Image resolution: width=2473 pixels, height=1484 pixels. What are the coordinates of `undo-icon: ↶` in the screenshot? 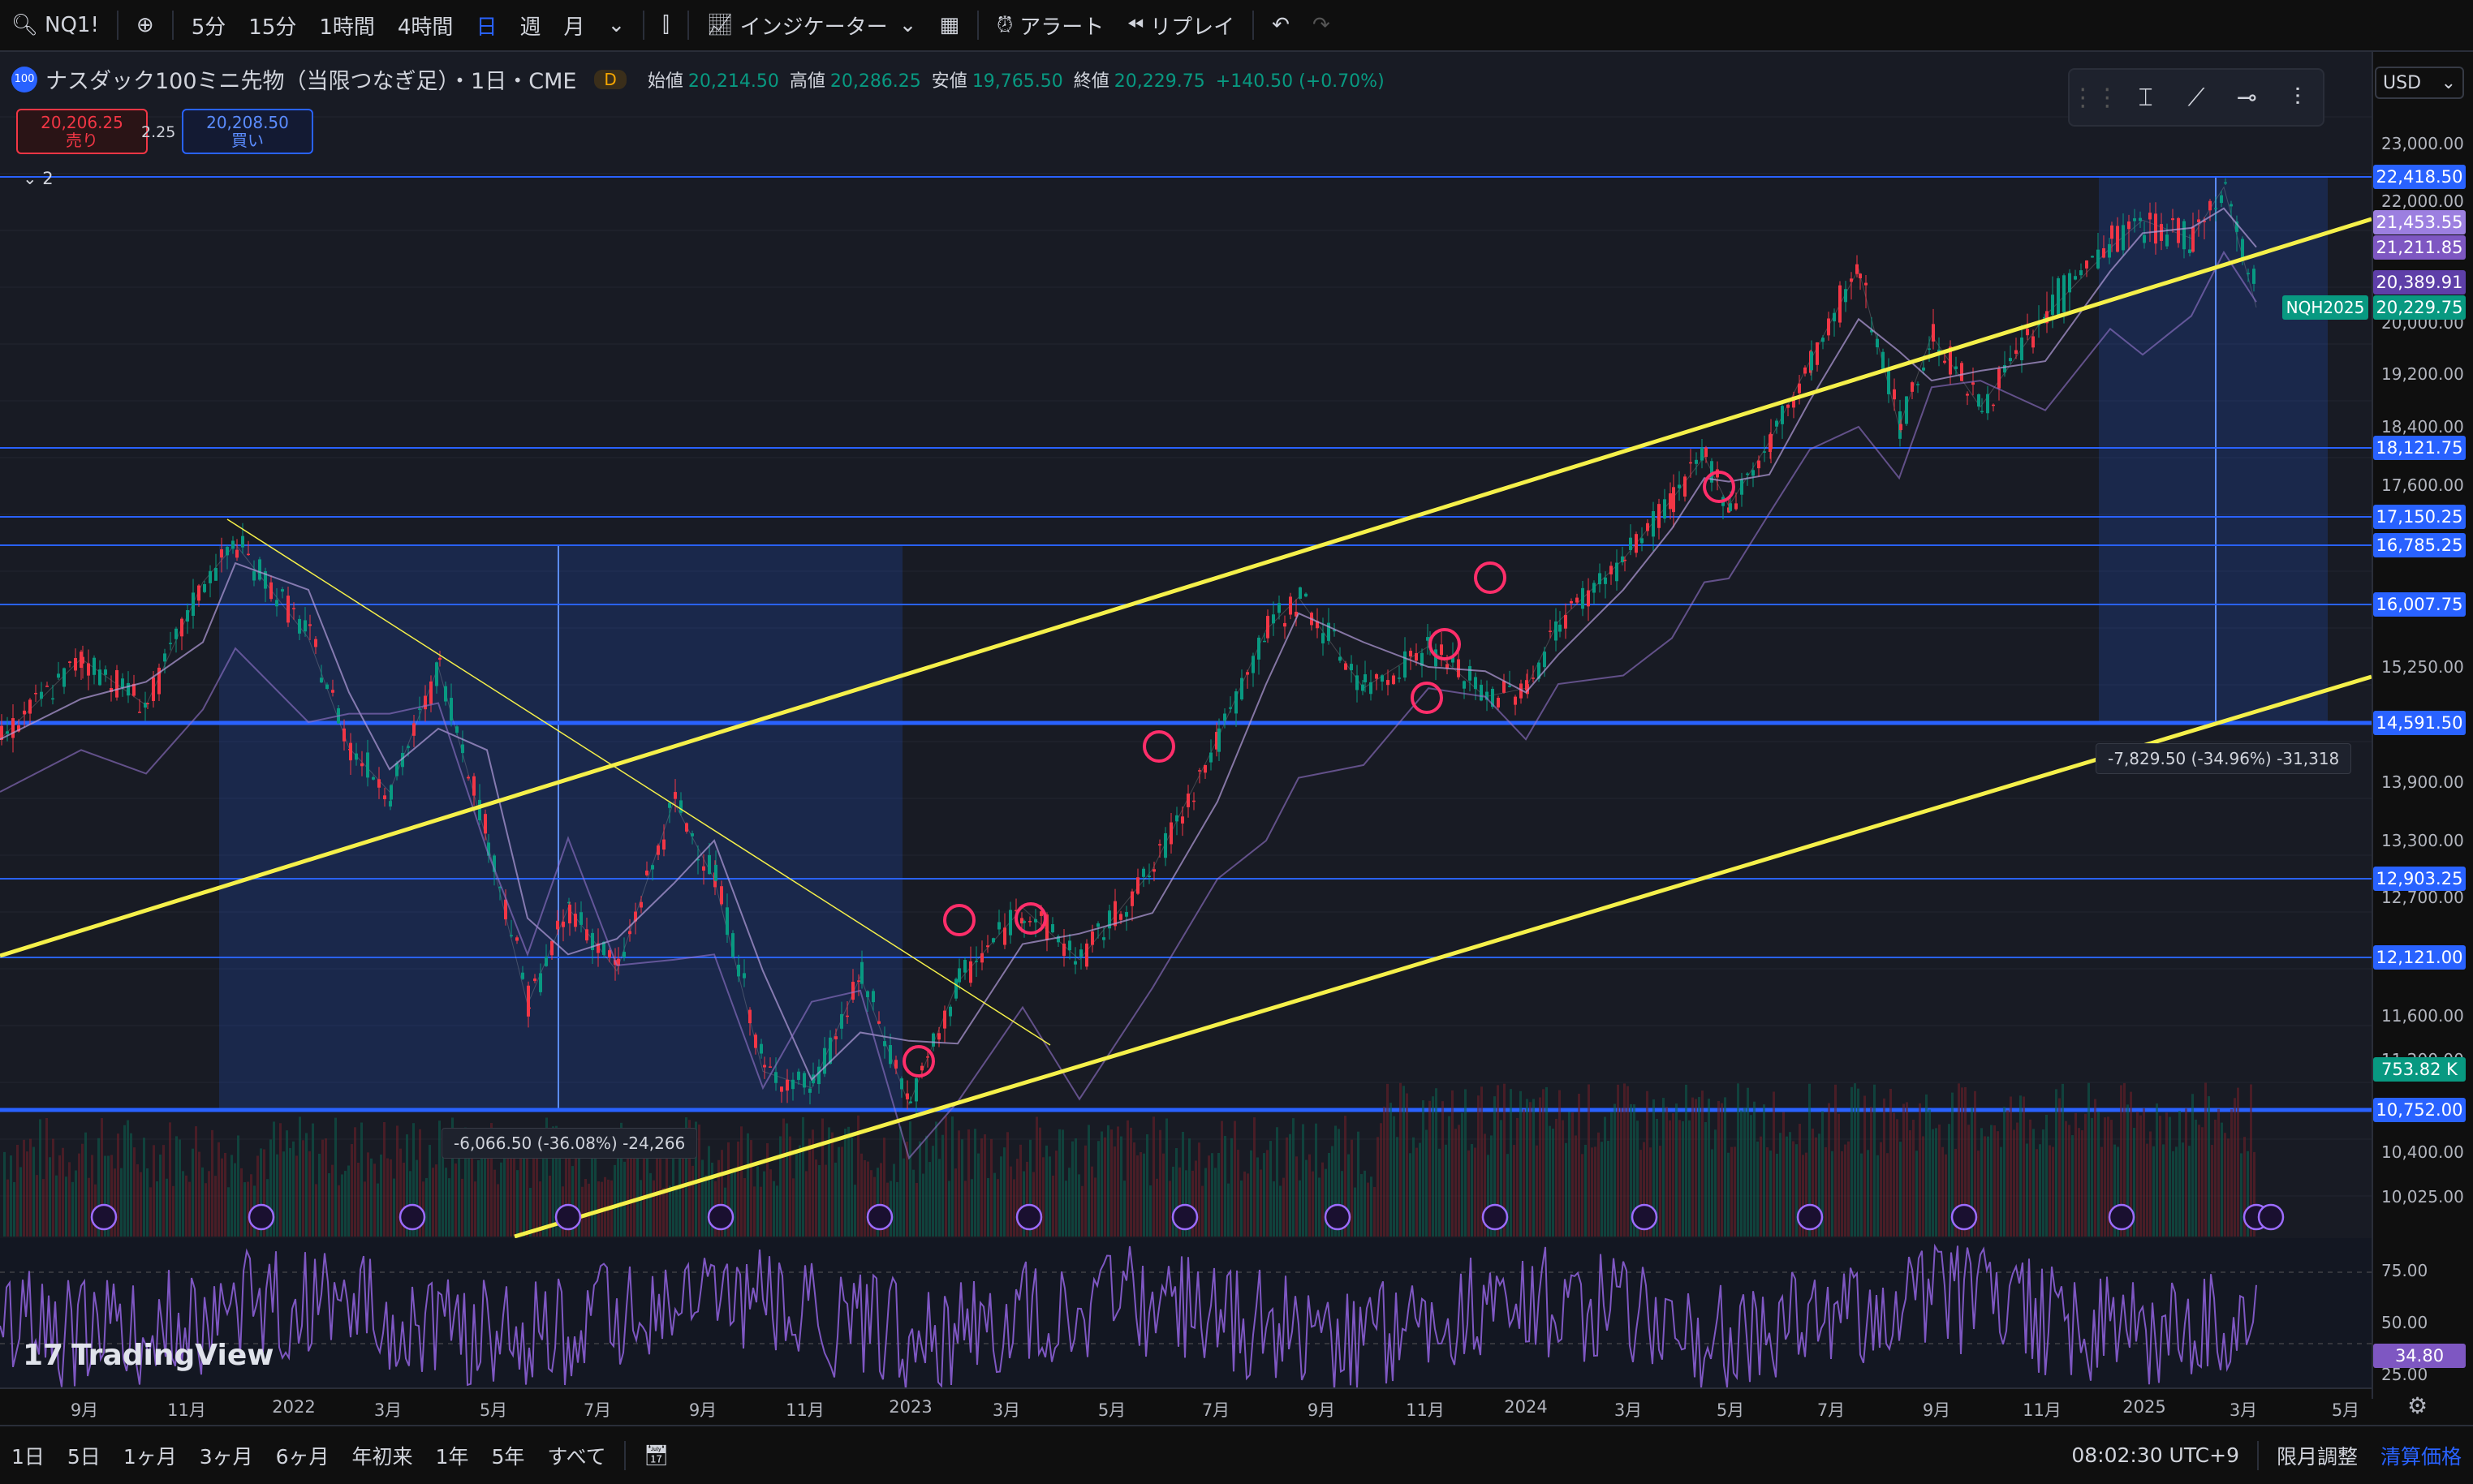 It's located at (1281, 25).